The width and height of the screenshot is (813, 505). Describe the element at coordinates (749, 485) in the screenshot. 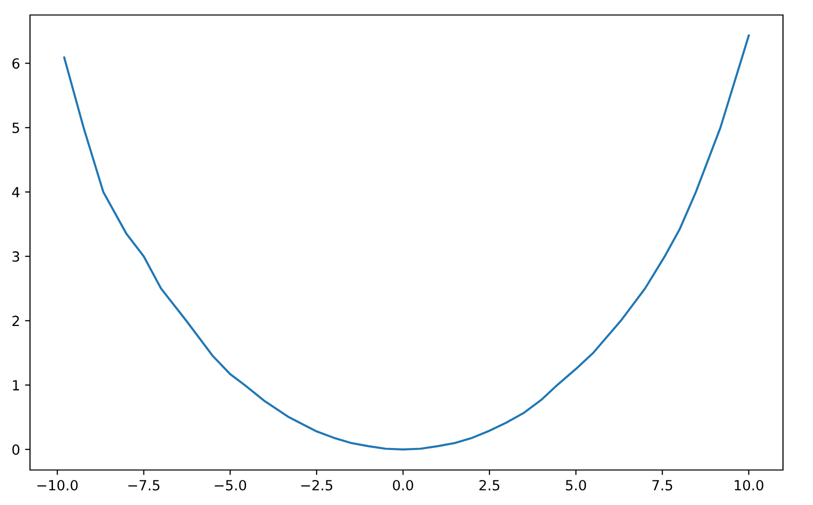

I see `x-tick-label: 10.0` at that location.